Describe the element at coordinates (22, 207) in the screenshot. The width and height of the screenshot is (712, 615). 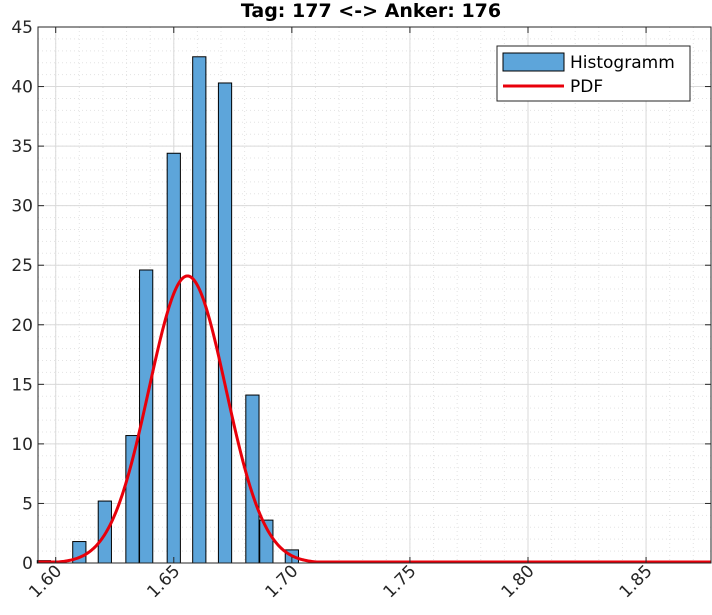
I see `y-tick-label: 30` at that location.